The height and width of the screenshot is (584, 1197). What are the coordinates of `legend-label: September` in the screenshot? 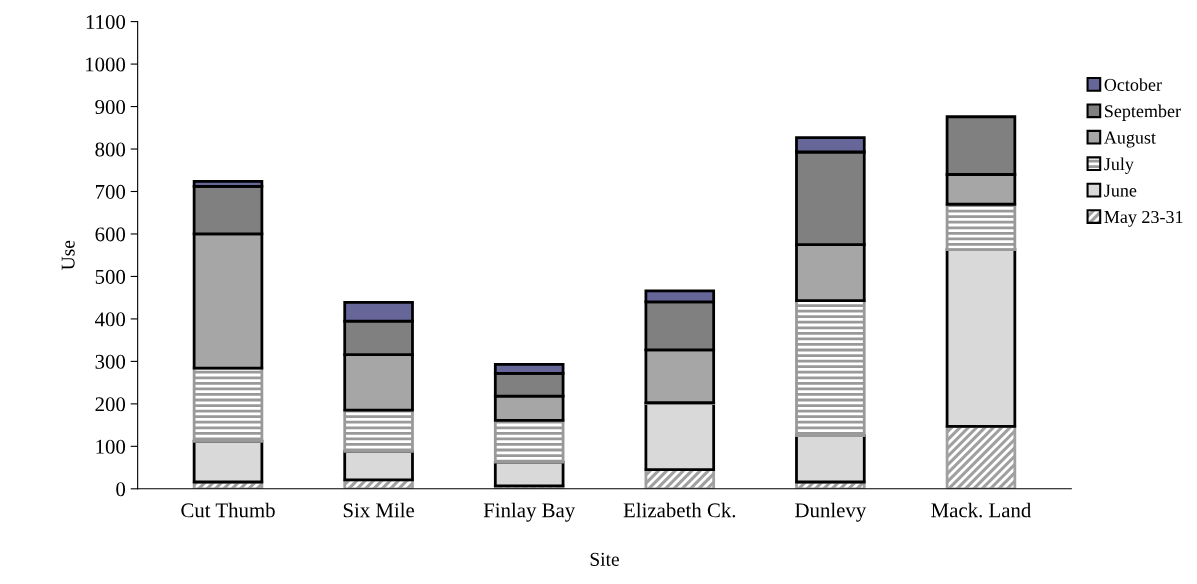 It's located at (1143, 112).